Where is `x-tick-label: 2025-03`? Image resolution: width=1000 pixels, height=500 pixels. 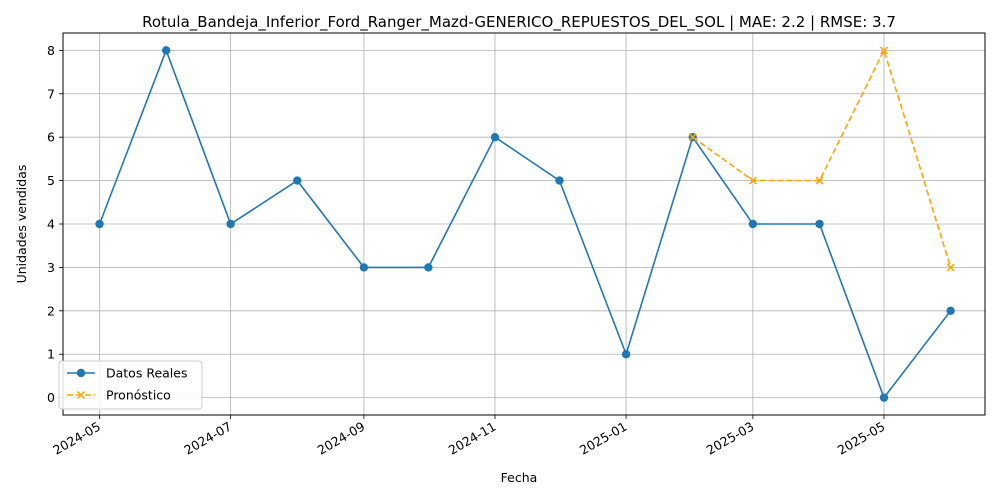
x-tick-label: 2025-03 is located at coordinates (730, 438).